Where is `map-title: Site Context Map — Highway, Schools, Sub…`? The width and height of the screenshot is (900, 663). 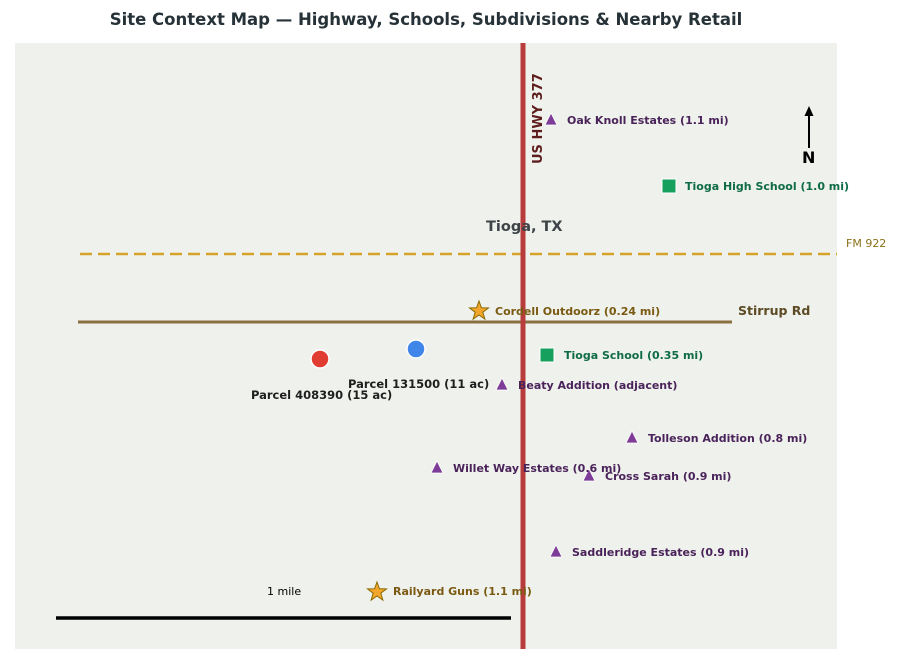 map-title: Site Context Map — Highway, Schools, Sub… is located at coordinates (426, 19).